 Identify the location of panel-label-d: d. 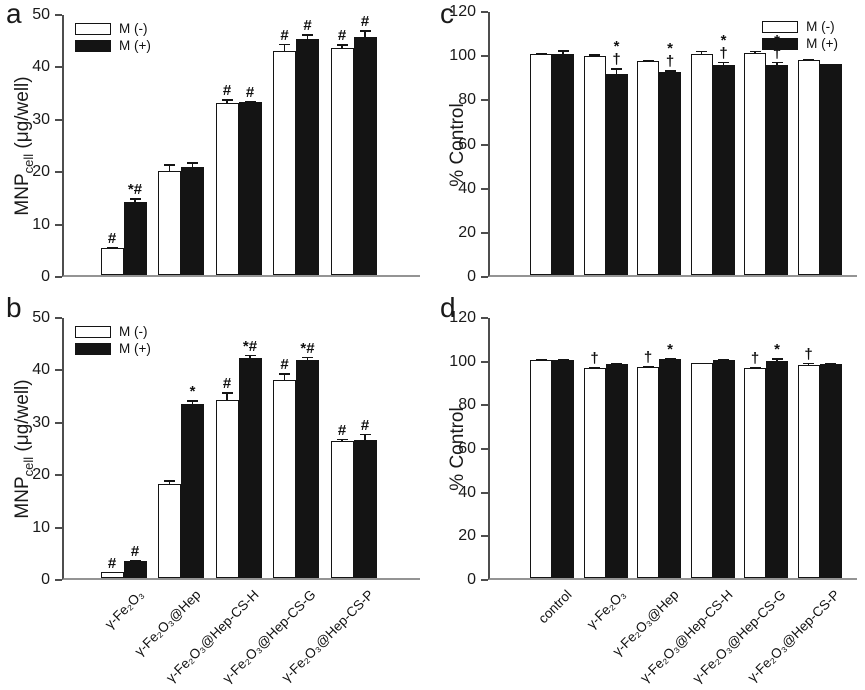
(448, 307).